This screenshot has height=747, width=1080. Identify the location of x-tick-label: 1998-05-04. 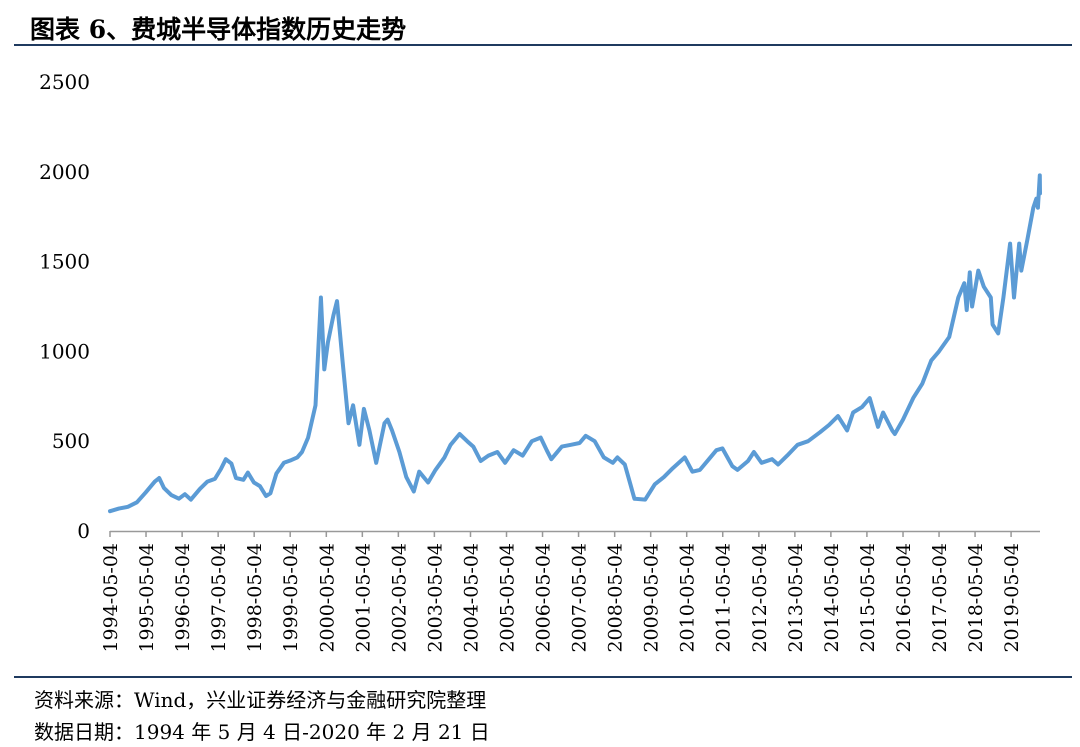
(255, 598).